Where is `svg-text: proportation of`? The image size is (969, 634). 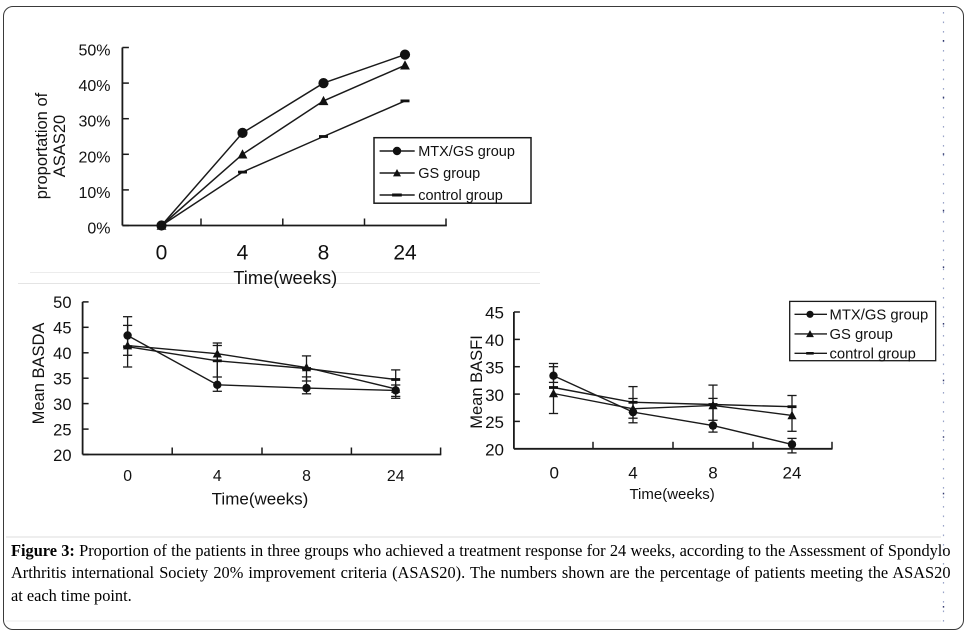 svg-text: proportation of is located at coordinates (42, 145).